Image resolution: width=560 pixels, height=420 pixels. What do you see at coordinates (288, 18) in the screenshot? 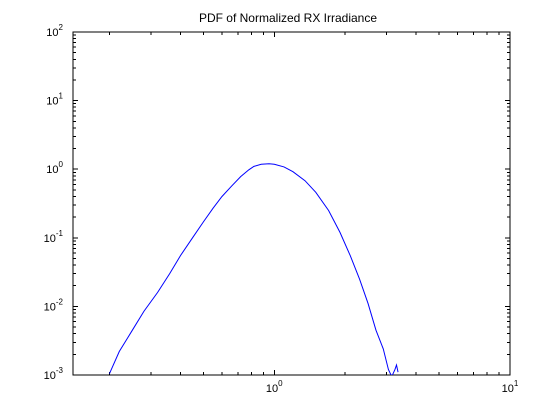
I see `chart-title: PDF of Normalized RX Irradiance` at bounding box center [288, 18].